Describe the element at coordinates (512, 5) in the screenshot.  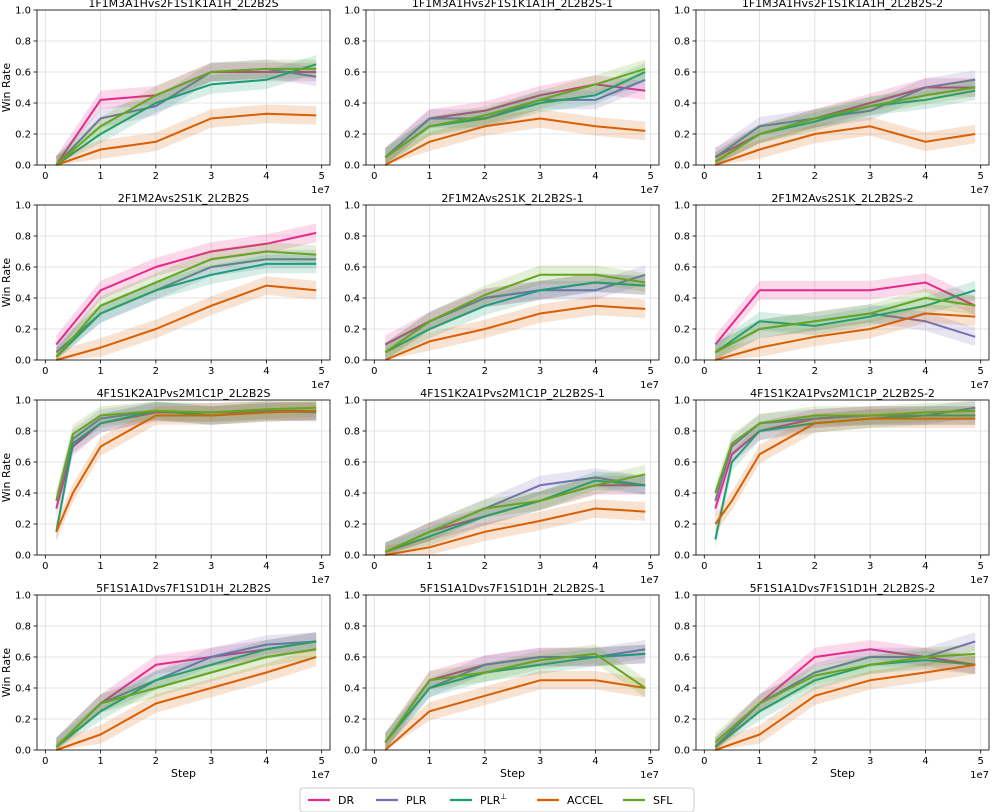
I see `subplot-title: 1F1M3A1Hvs2F1S1K1A1H_2L2B2S-1` at that location.